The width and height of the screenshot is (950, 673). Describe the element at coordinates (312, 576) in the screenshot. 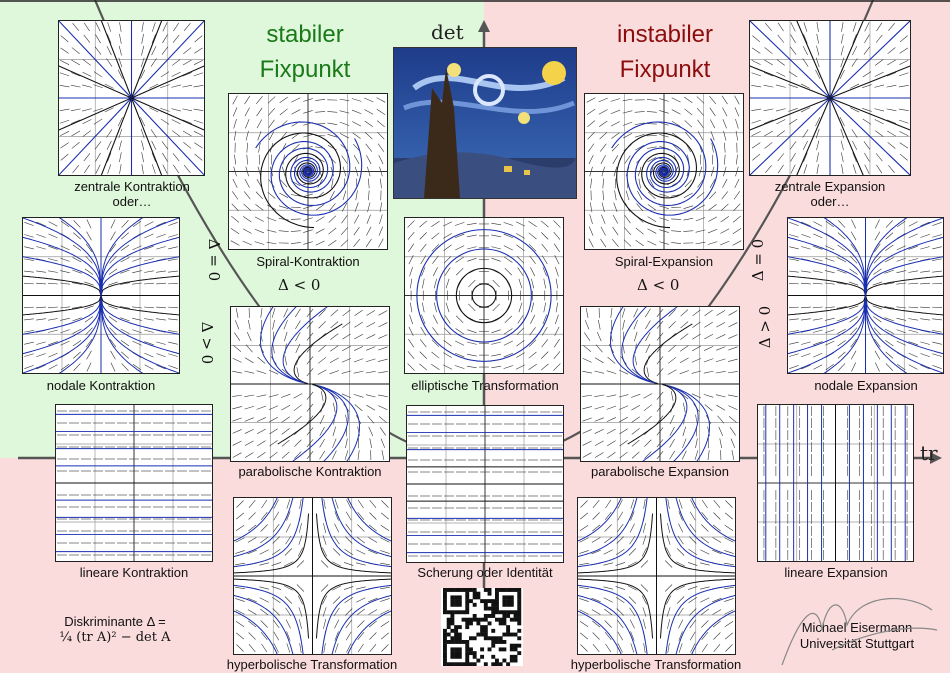

I see `panel-hyperbolic-left` at that location.